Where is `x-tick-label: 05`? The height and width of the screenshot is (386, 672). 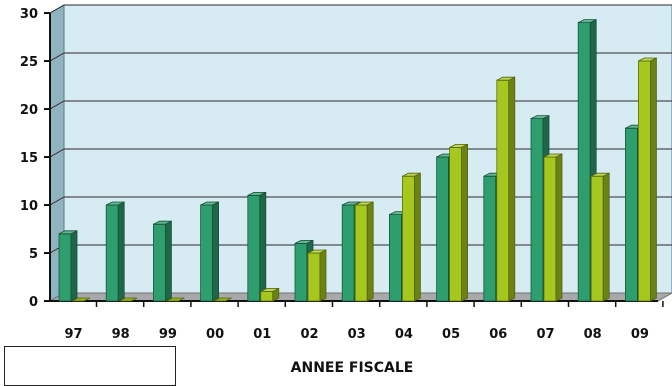
x-tick-label: 05 is located at coordinates (451, 334).